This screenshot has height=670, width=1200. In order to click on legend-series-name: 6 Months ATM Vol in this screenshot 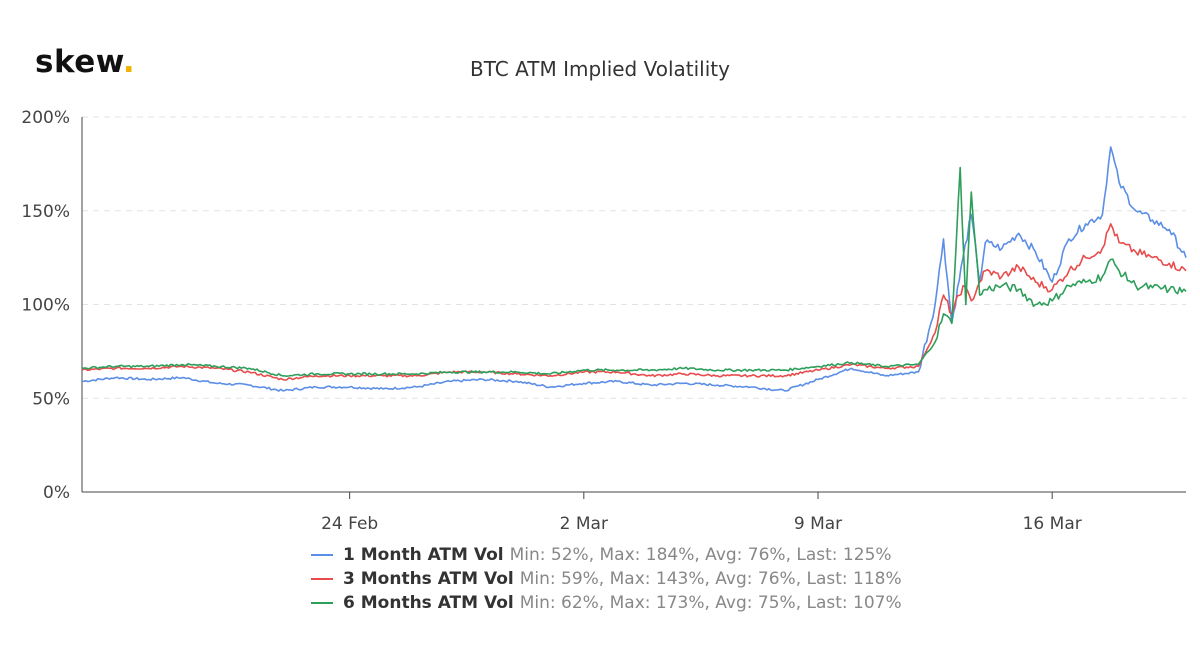, I will do `click(428, 603)`.